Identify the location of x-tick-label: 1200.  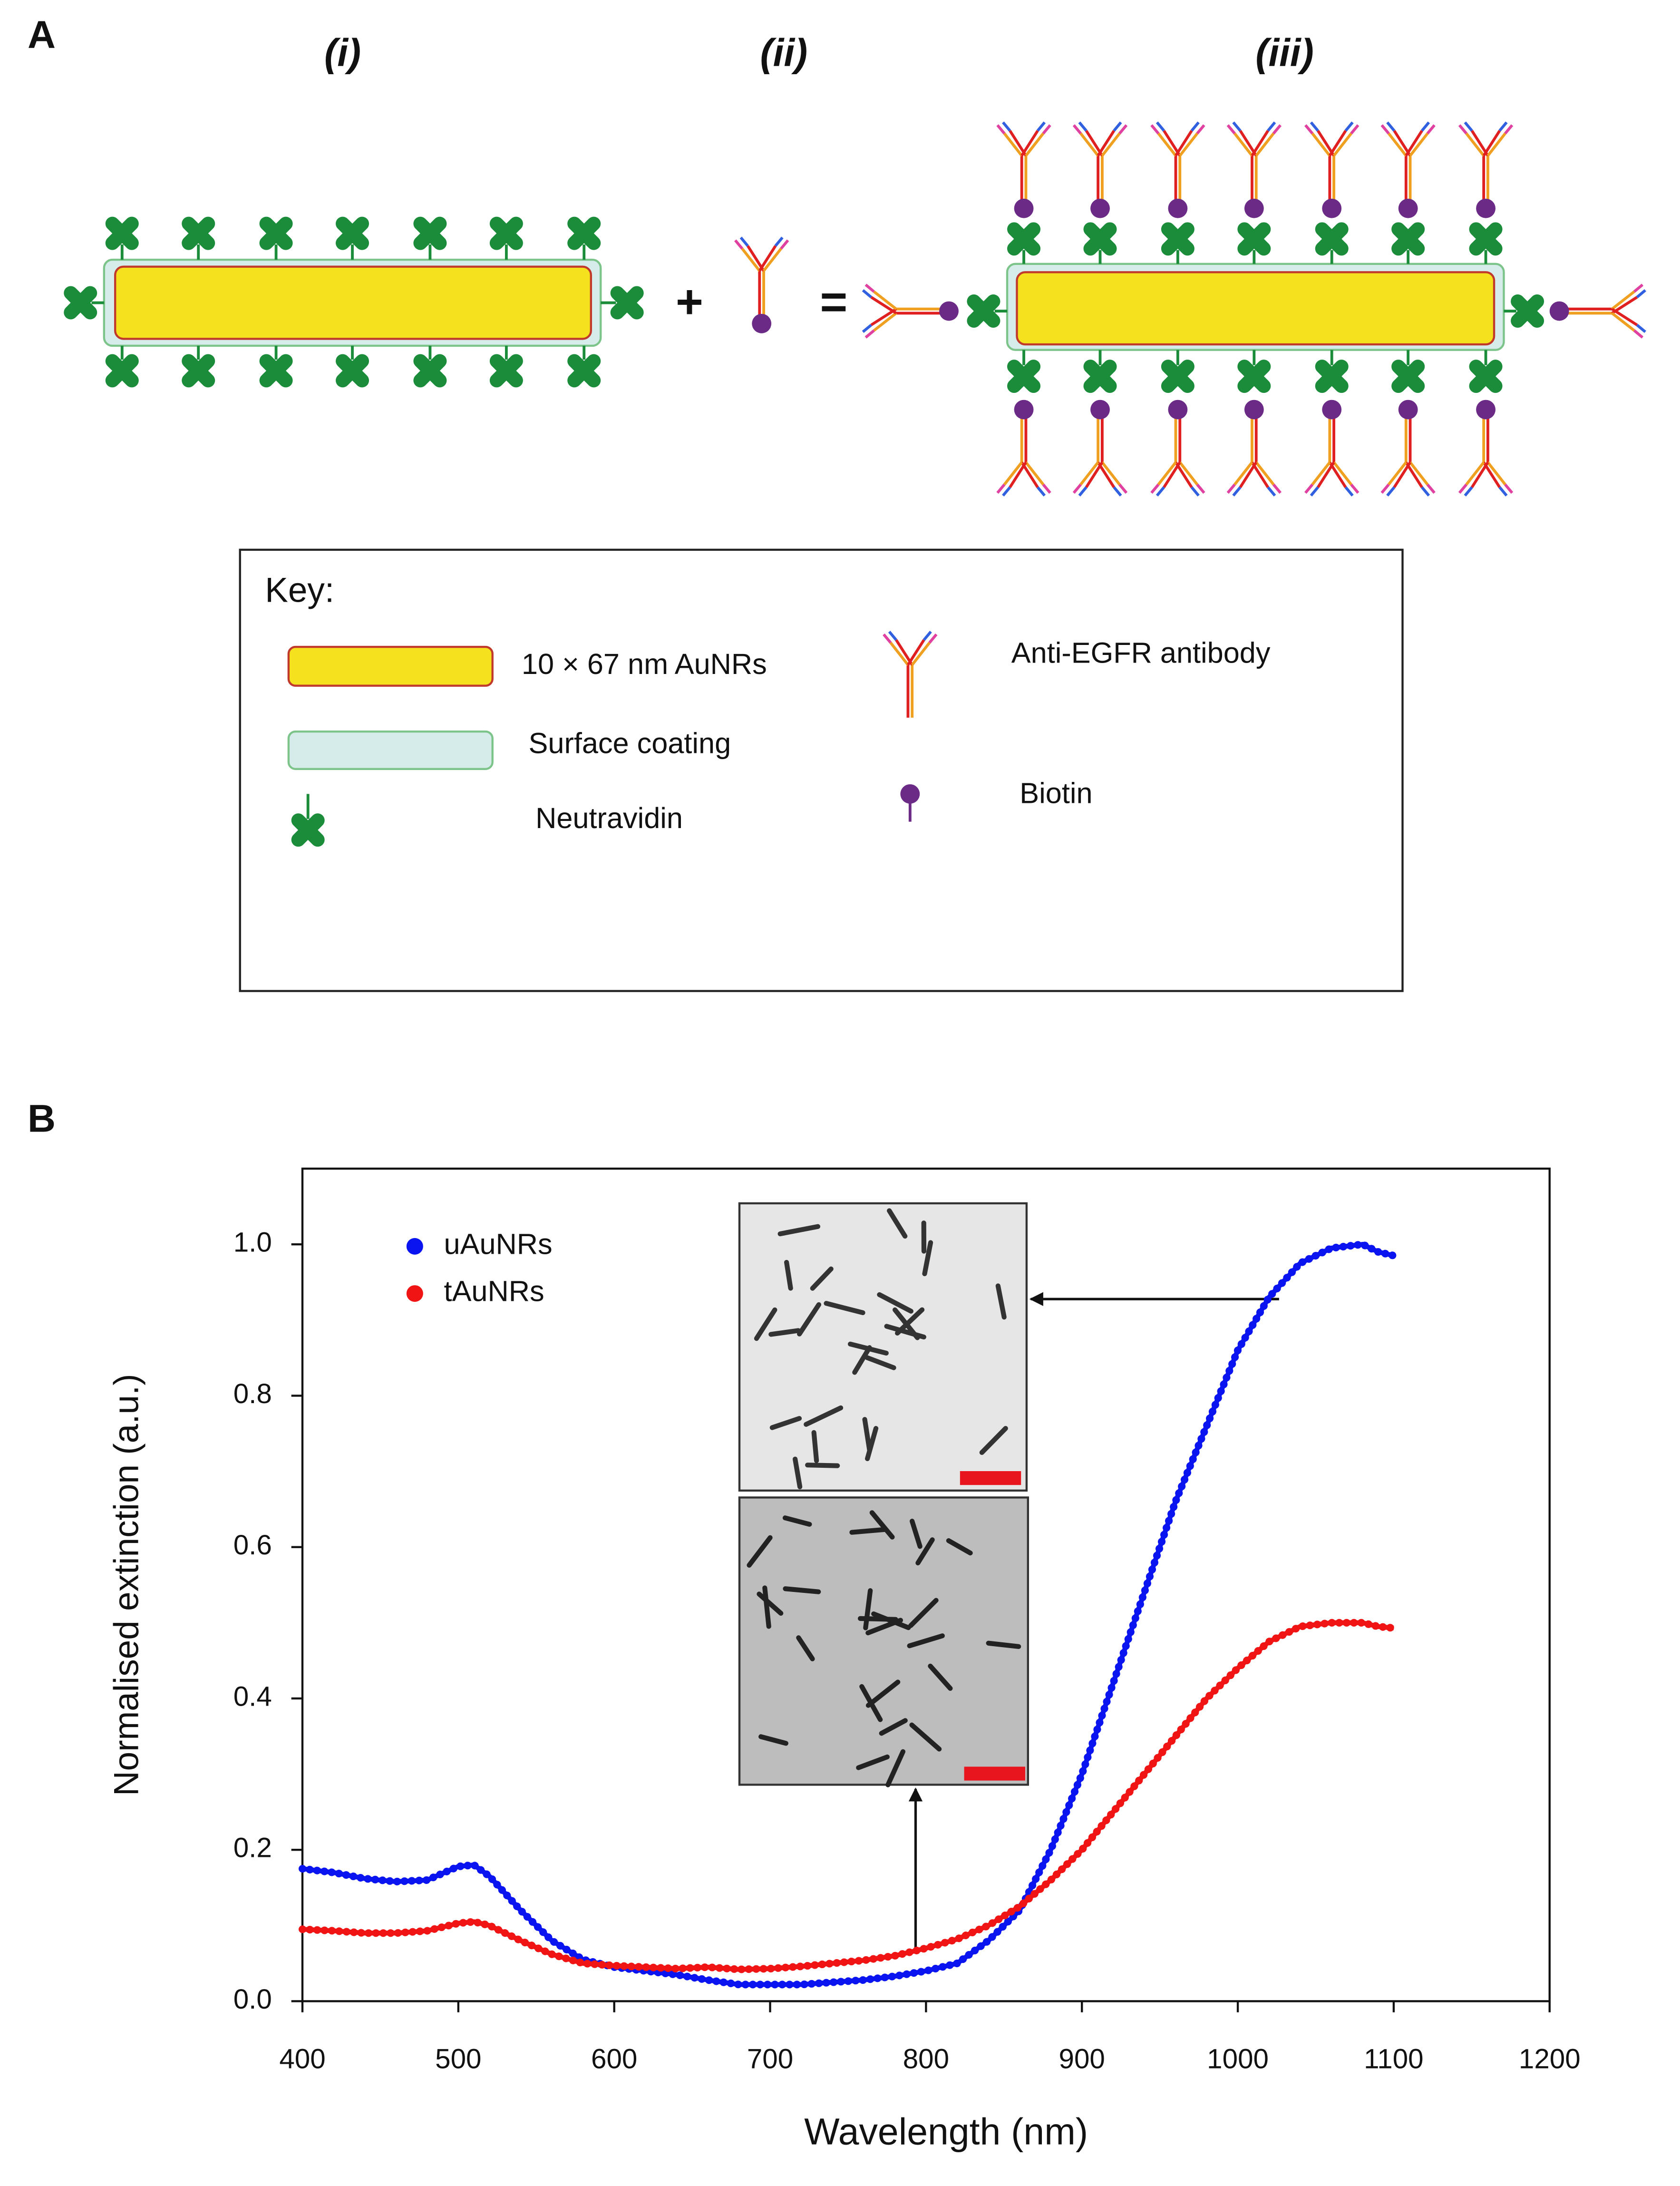
(1550, 2058).